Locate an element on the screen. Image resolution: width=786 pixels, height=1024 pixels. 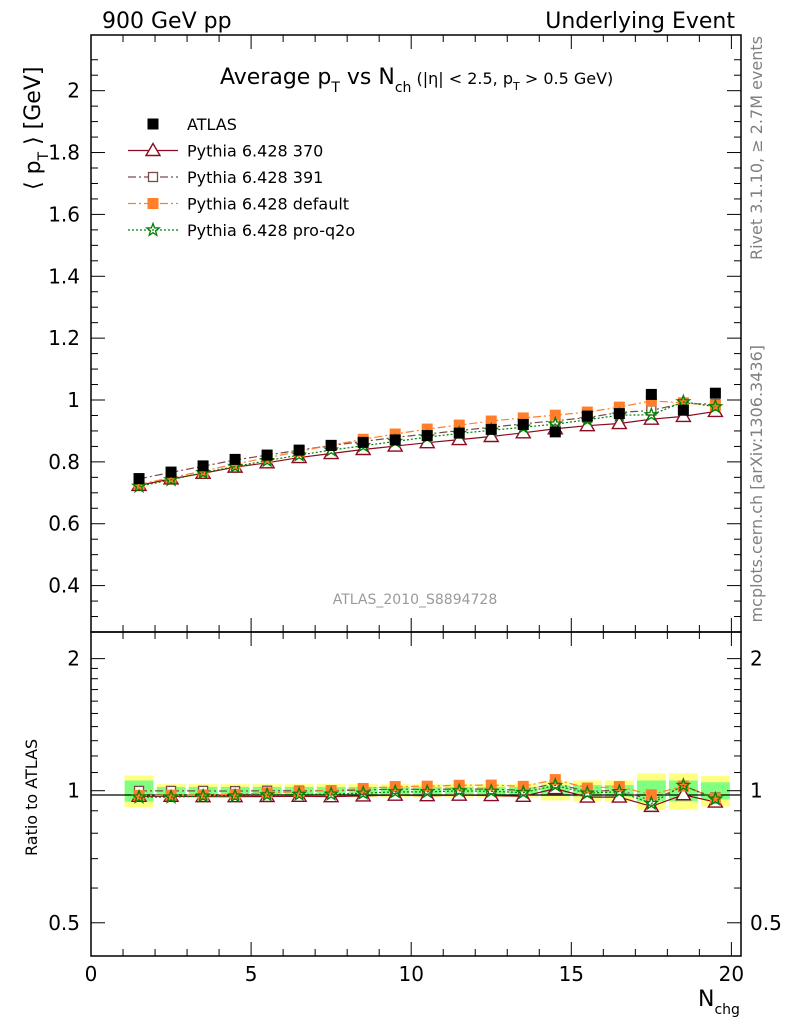
ratio-pdefault-point is located at coordinates (651, 795).